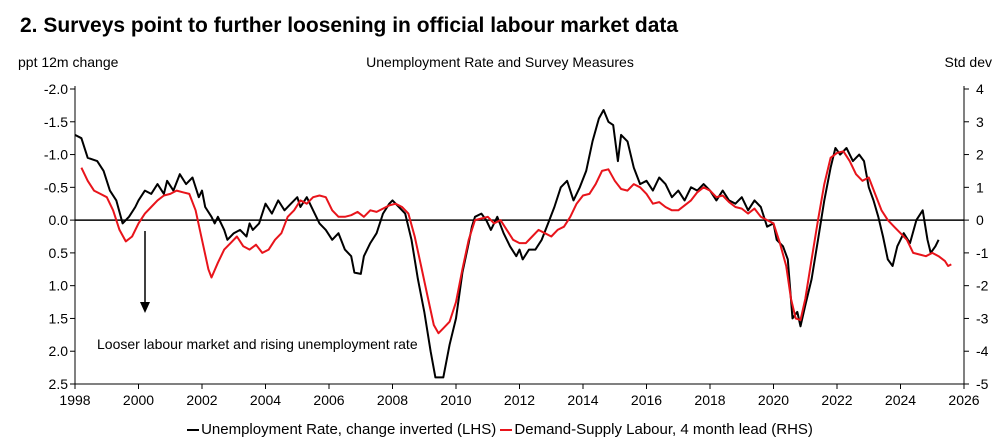 This screenshot has width=1000, height=445. I want to click on legend-swatch-demand-supply, so click(506, 430).